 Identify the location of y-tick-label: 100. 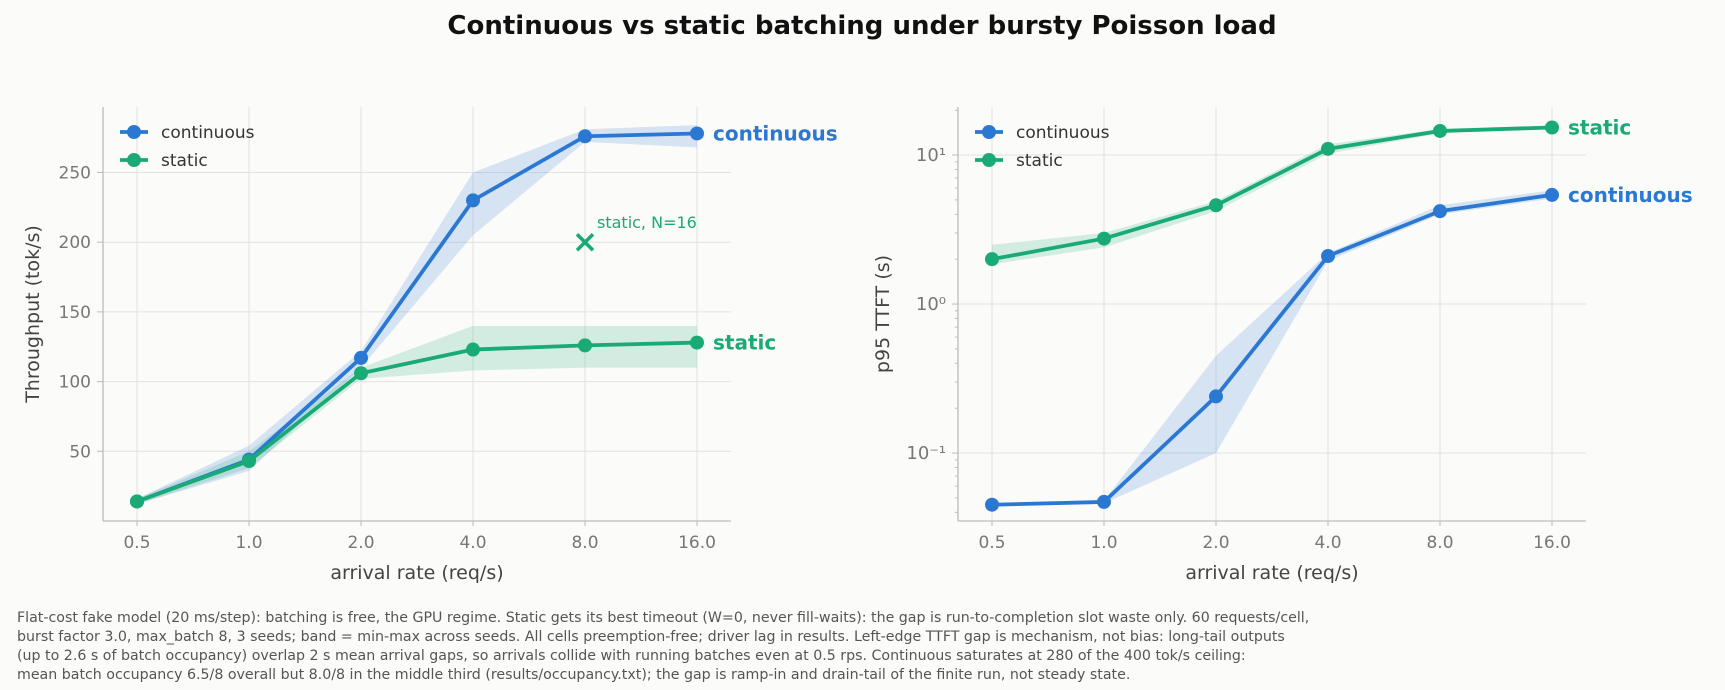
(75, 383).